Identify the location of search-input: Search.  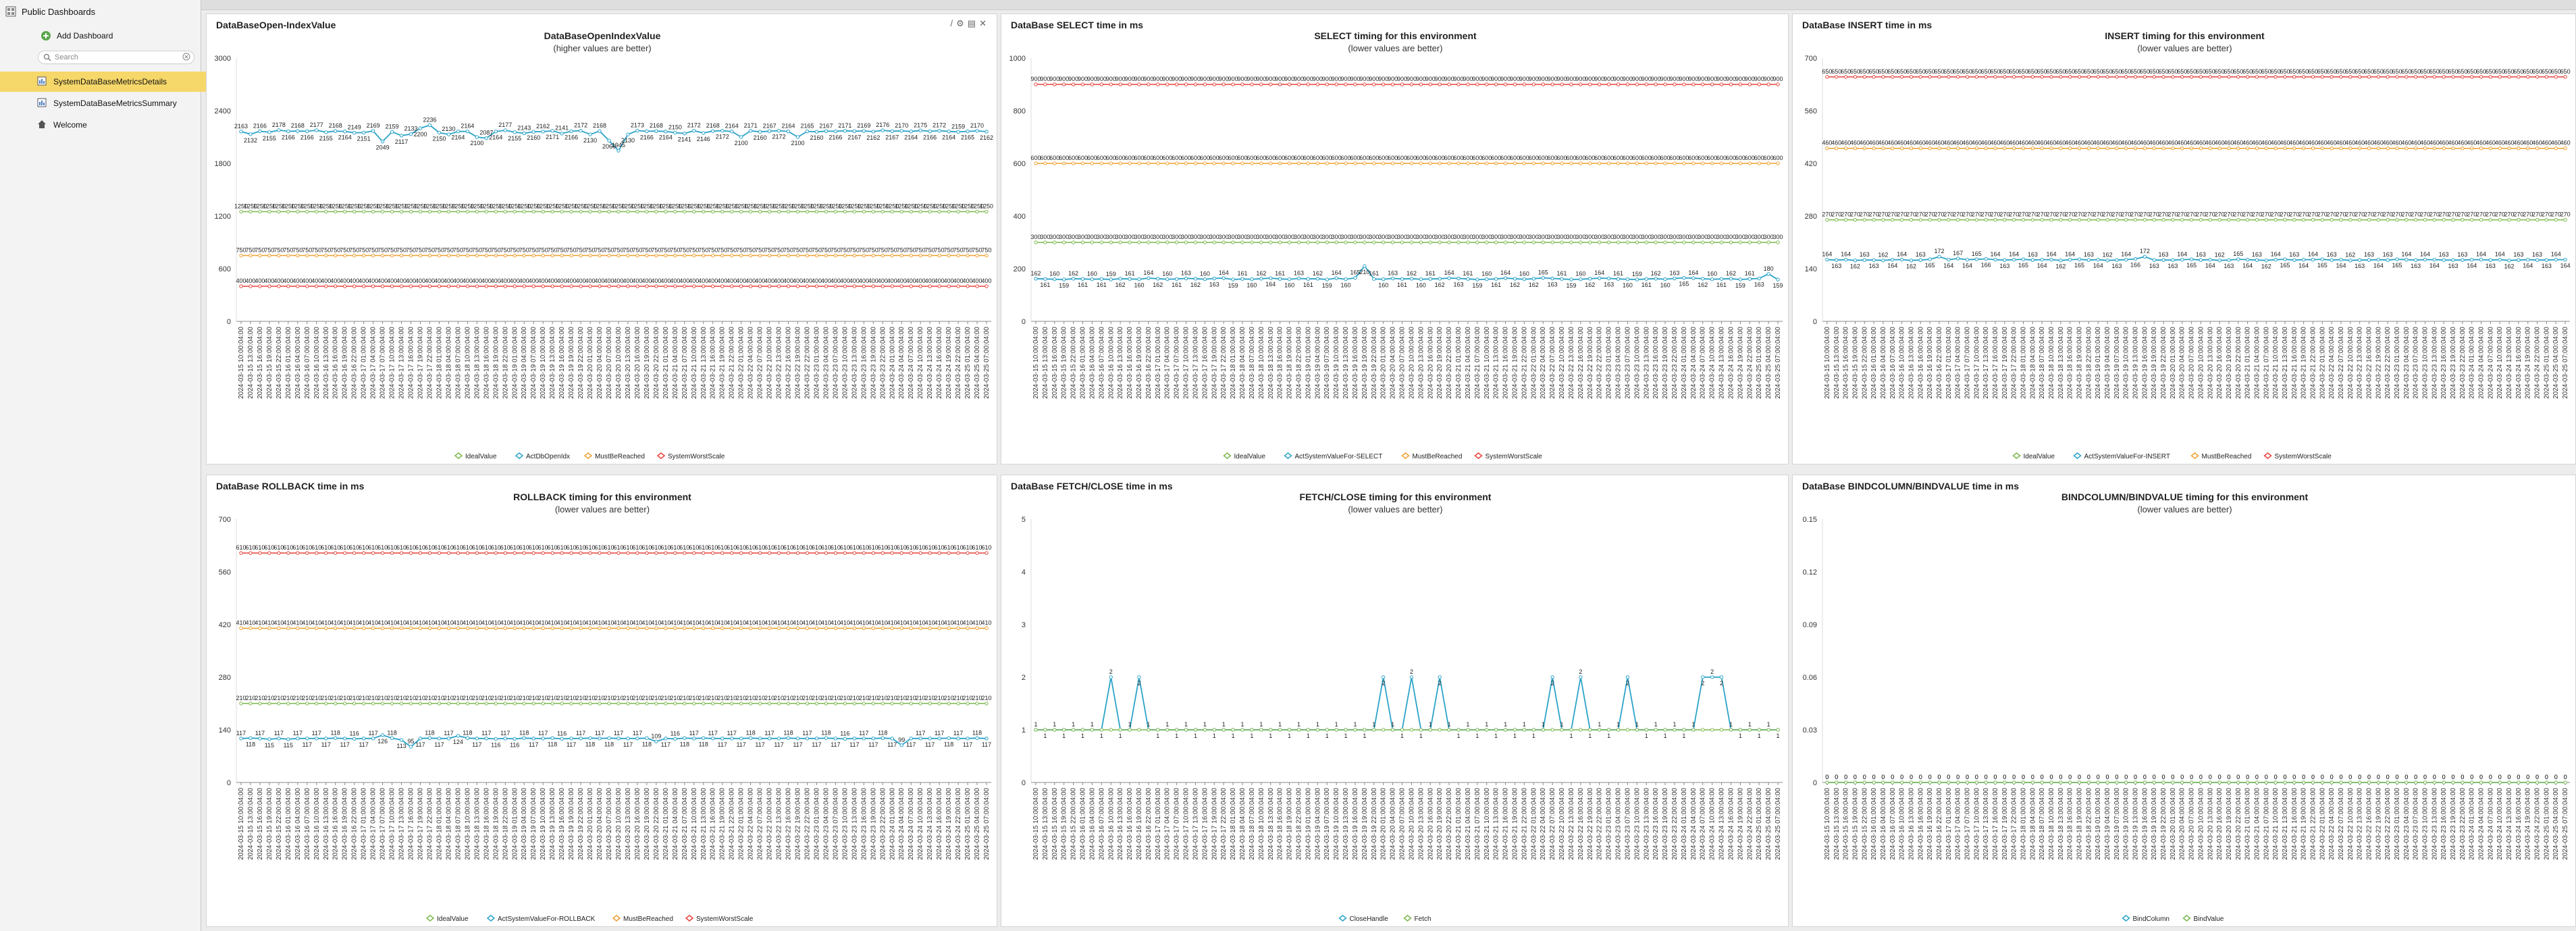
(116, 57).